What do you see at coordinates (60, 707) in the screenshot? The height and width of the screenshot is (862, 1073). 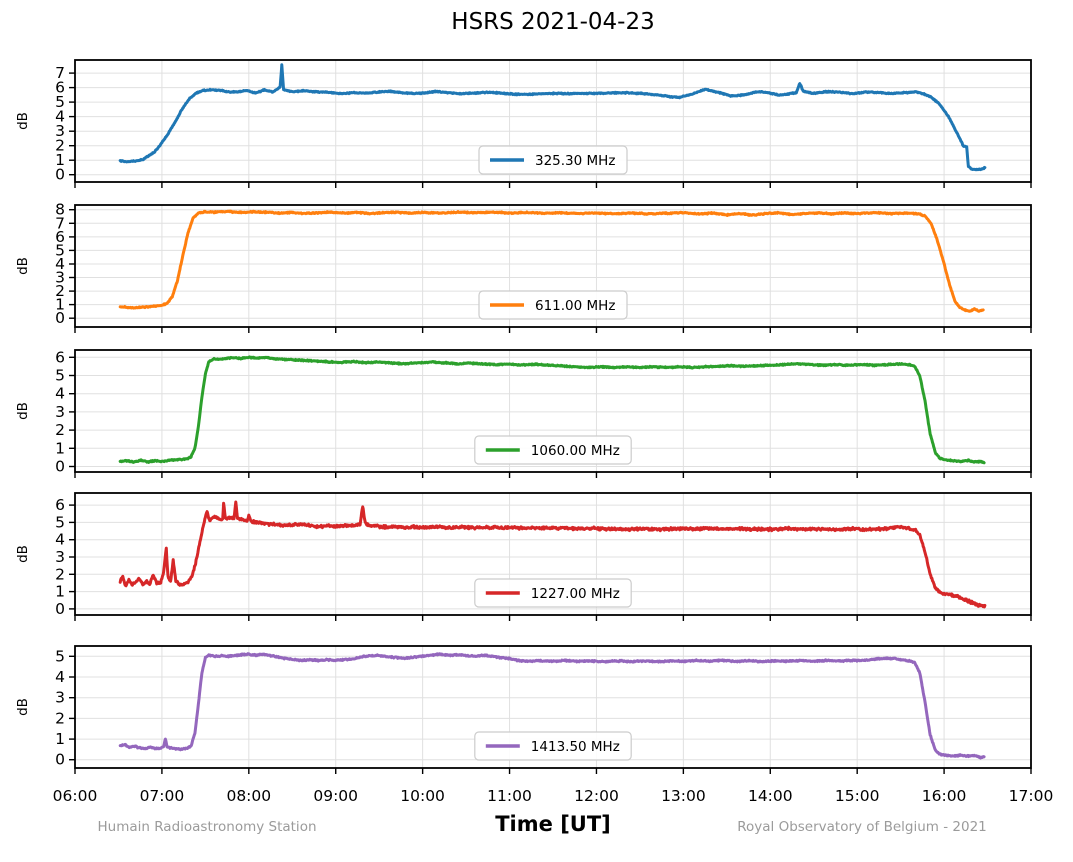 I see `y-tick-labels: 0 1 2 3 4 5` at bounding box center [60, 707].